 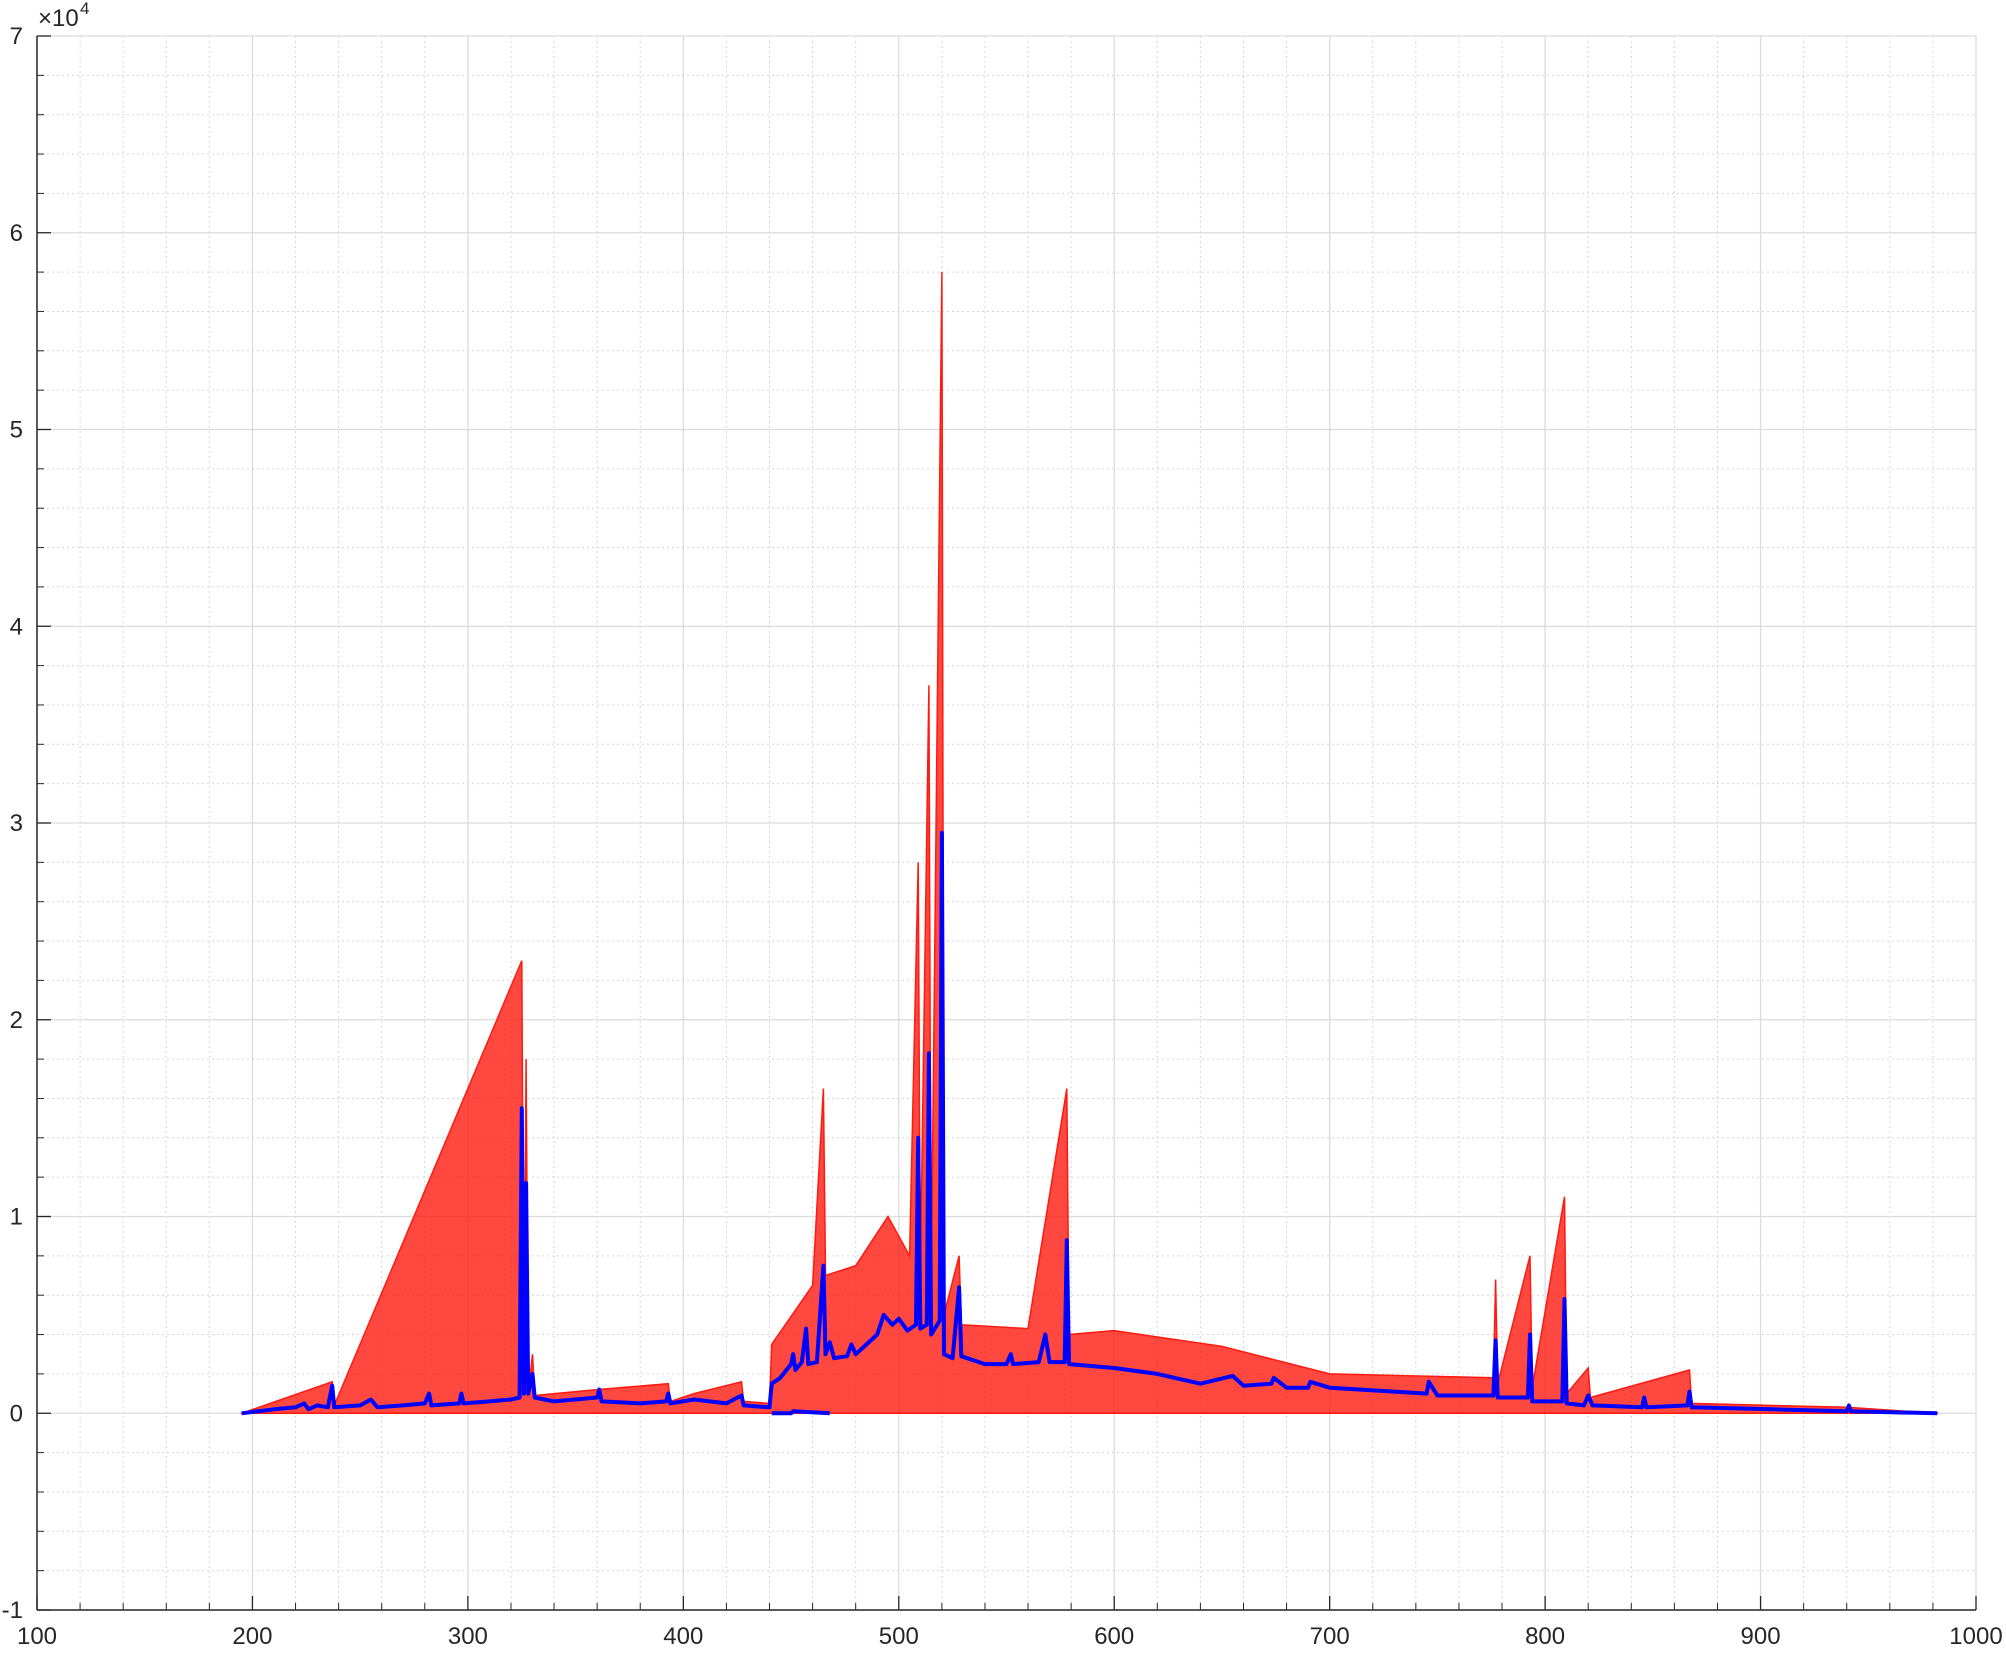 I want to click on x-tick-label: 600, so click(x=1114, y=1636).